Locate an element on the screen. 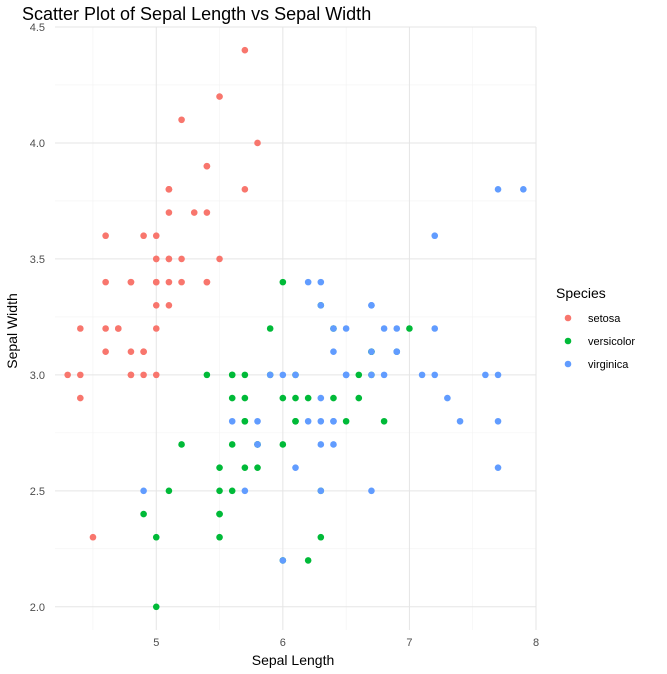 Image resolution: width=667 pixels, height=674 pixels. legend-label-versicolor: versicolor is located at coordinates (611, 342).